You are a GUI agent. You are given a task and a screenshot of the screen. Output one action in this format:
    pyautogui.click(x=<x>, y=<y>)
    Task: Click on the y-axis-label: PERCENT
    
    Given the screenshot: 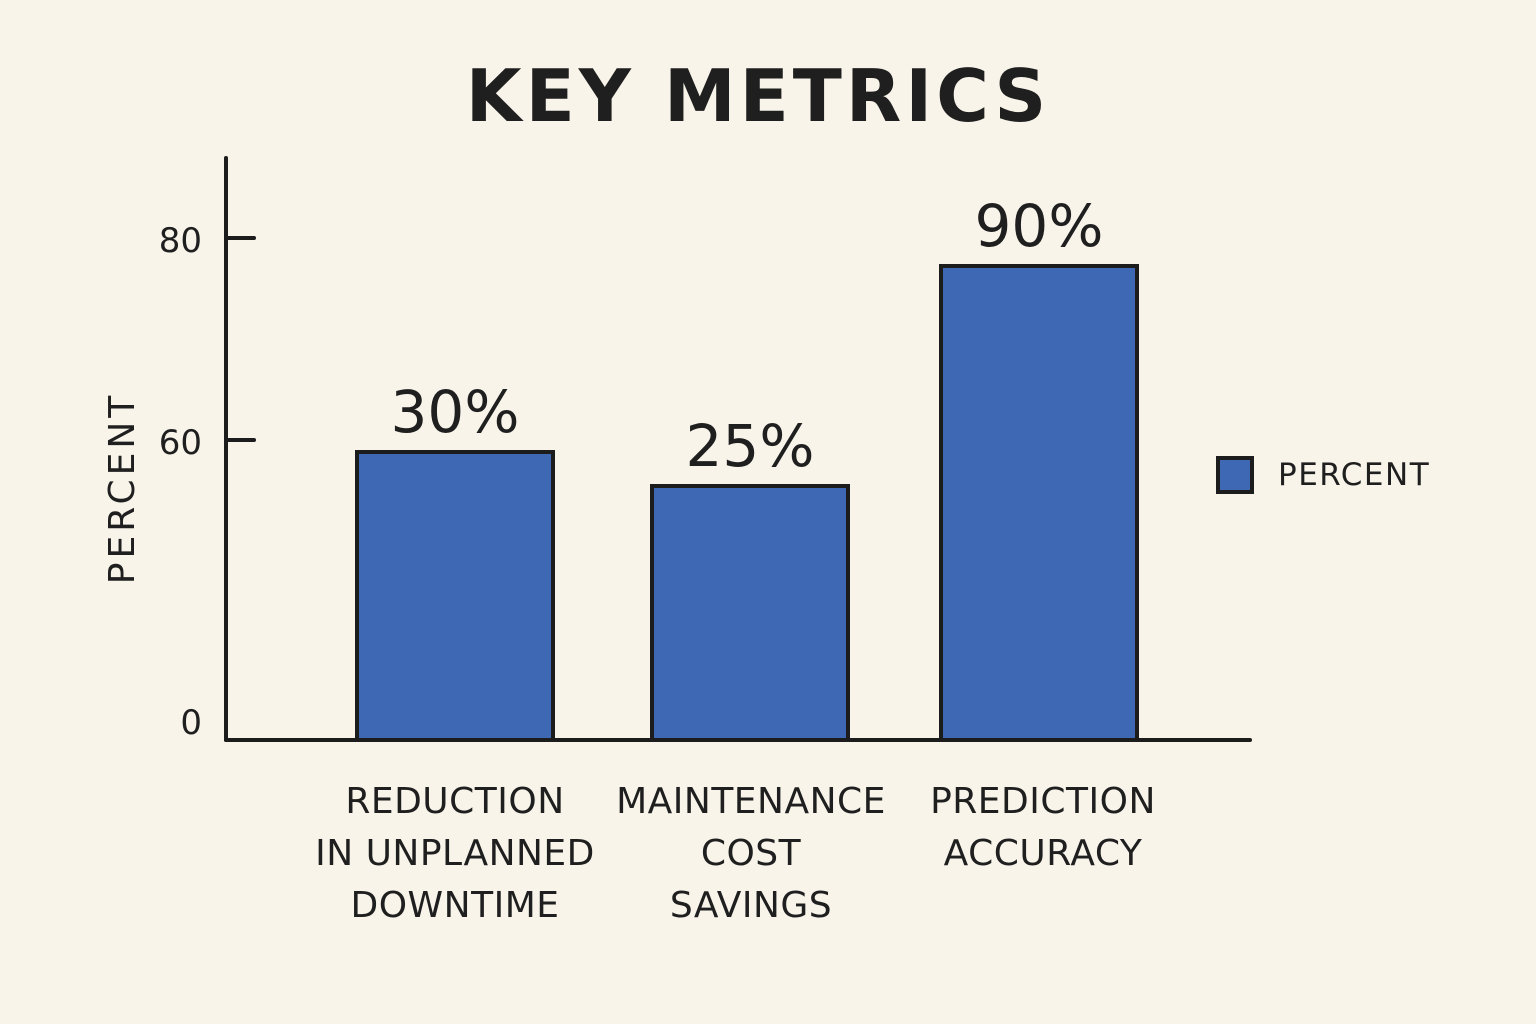 What is the action you would take?
    pyautogui.click(x=122, y=488)
    